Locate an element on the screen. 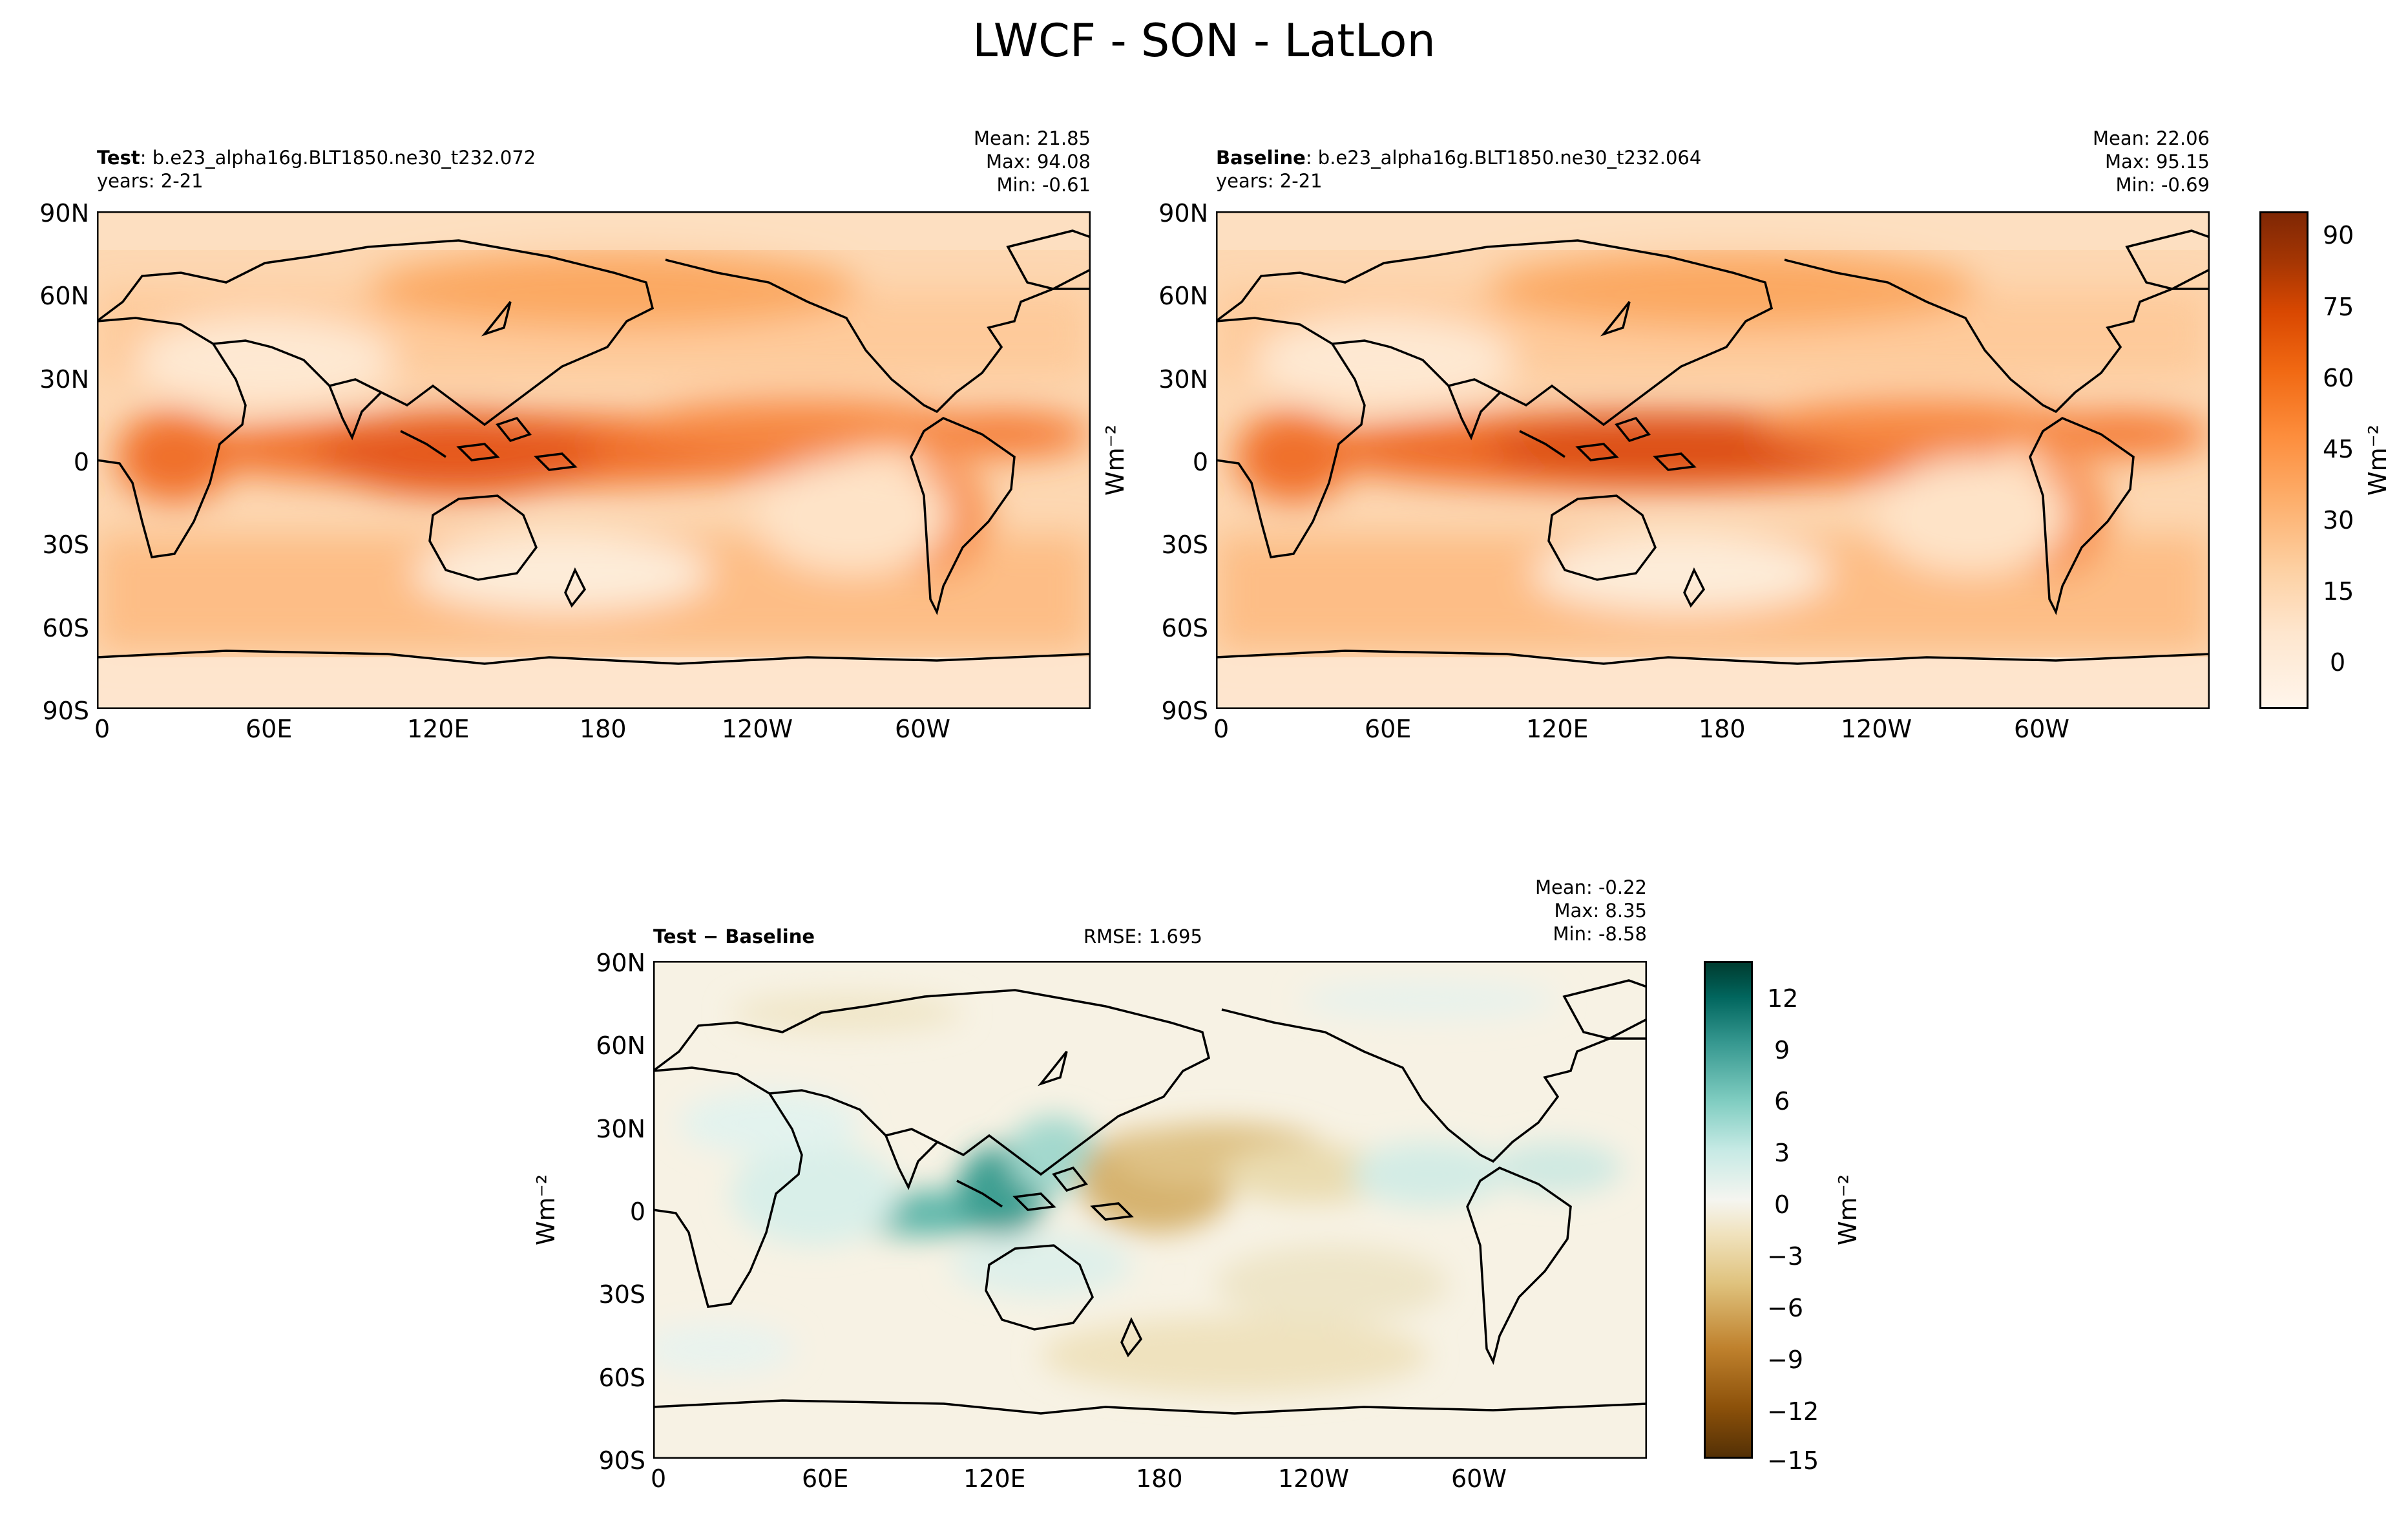 This screenshot has width=2408, height=1522. test-xtick-3: 180 is located at coordinates (604, 729).